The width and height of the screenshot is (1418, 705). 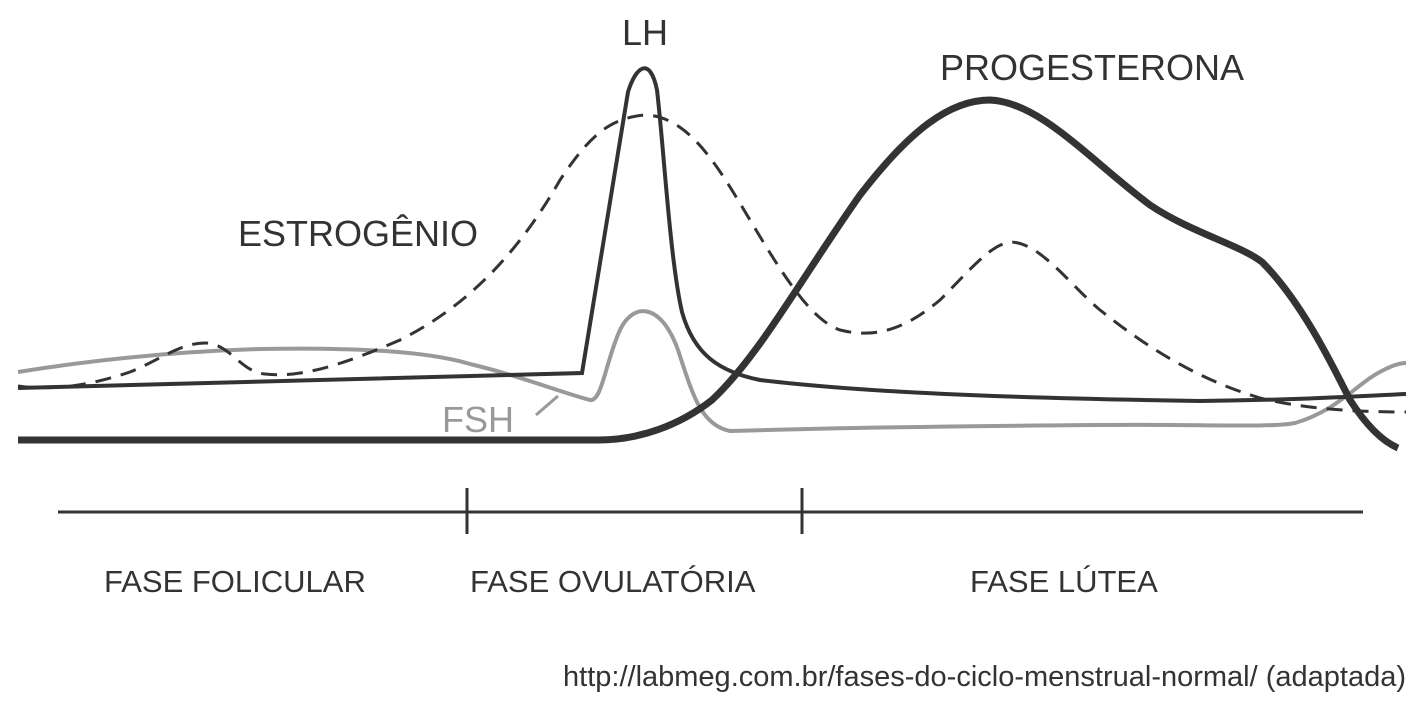 I want to click on phase-lutea-label: FASE LÚTEA, so click(x=1064, y=581).